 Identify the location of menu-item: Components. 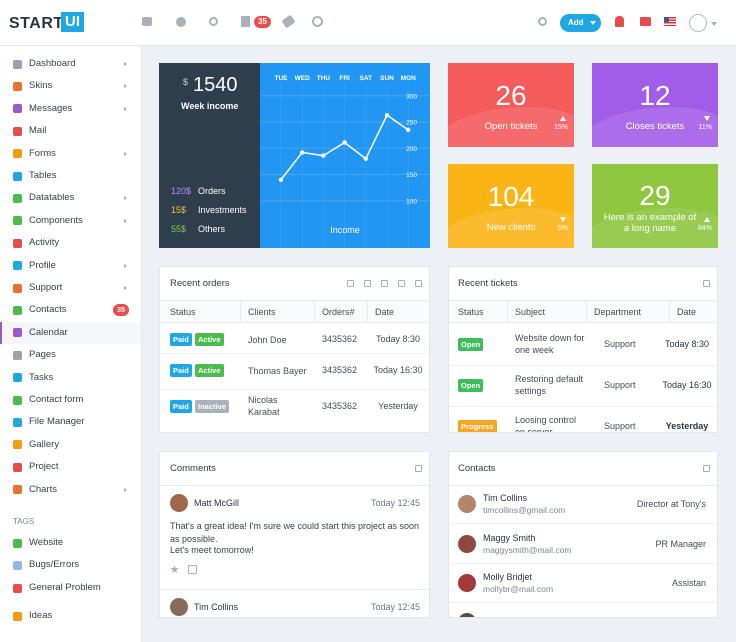
(56, 220).